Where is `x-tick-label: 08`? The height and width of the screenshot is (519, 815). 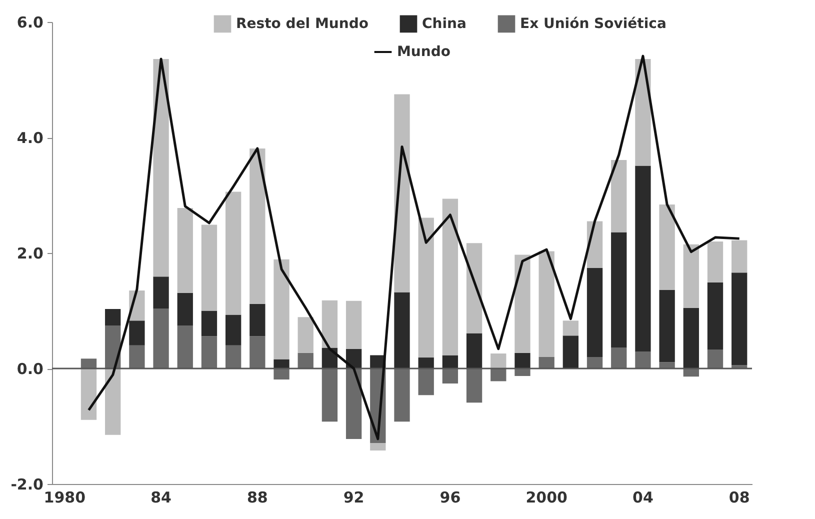 x-tick-label: 08 is located at coordinates (739, 497).